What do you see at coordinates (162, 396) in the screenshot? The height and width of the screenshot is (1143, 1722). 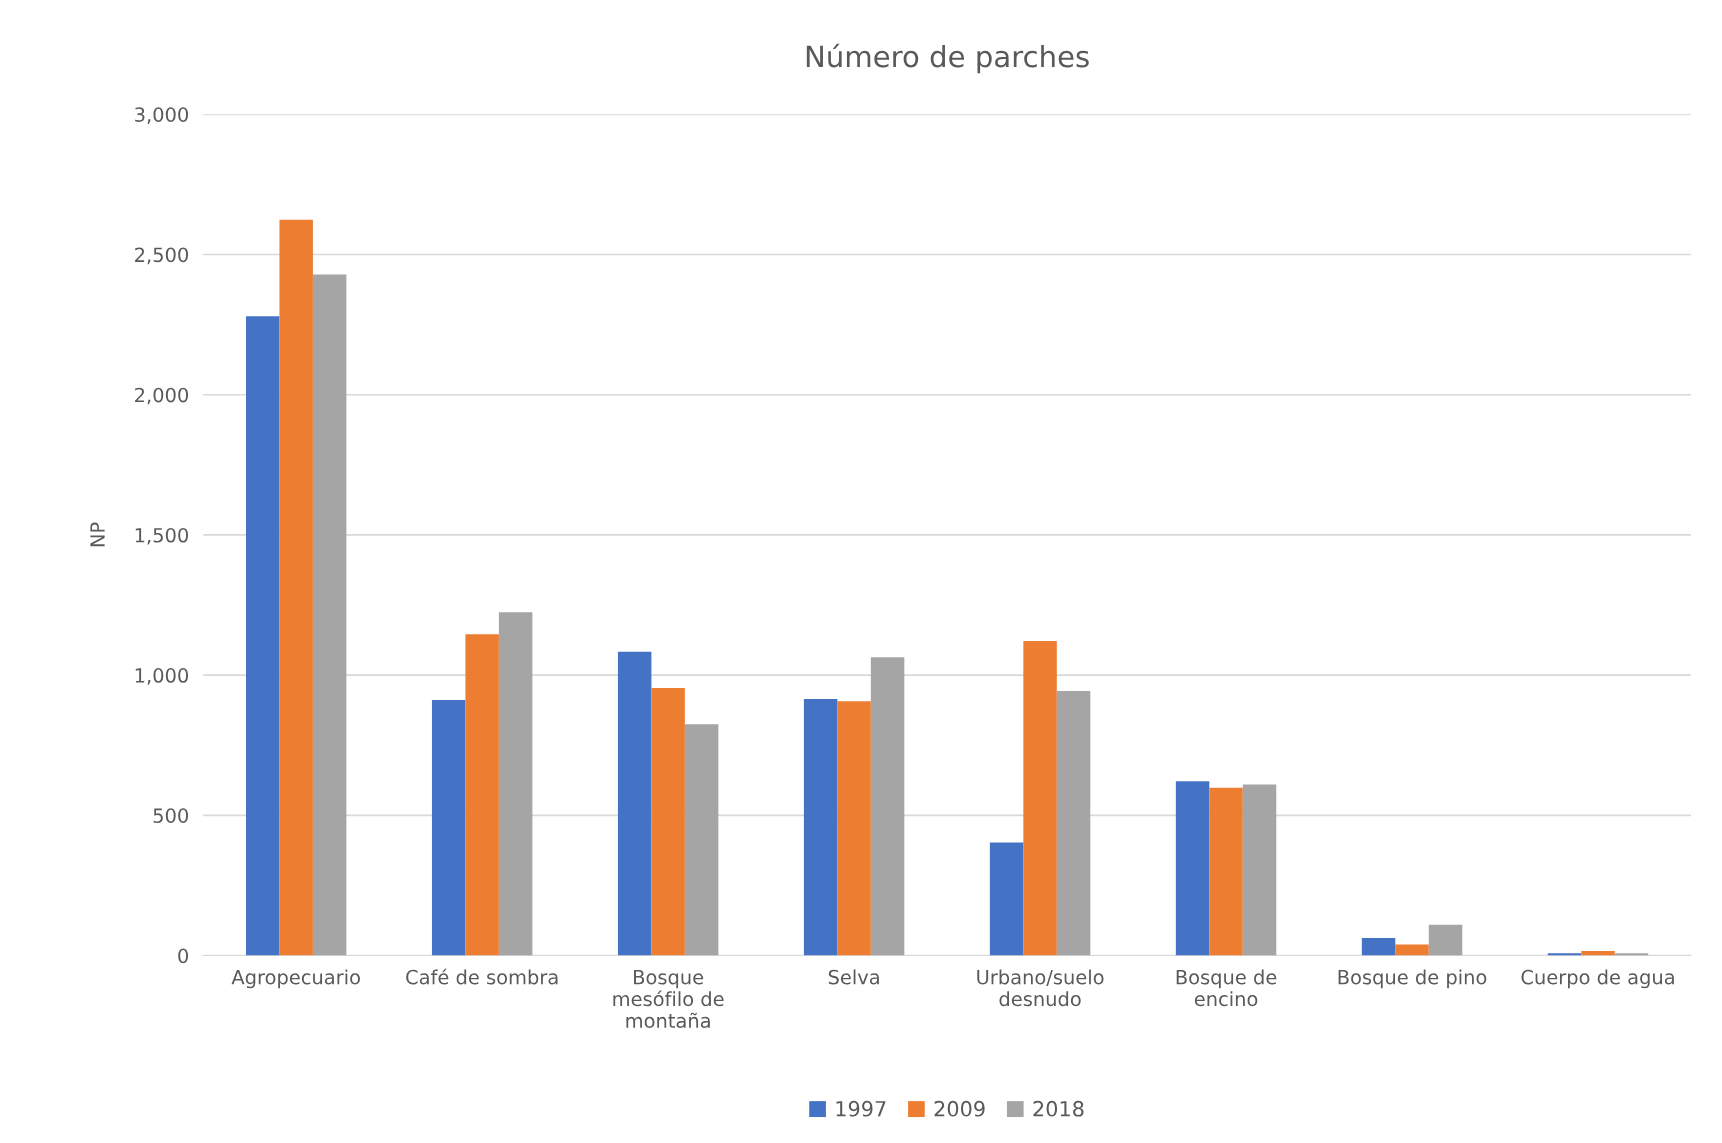 I see `y-tick-label: 2,000` at bounding box center [162, 396].